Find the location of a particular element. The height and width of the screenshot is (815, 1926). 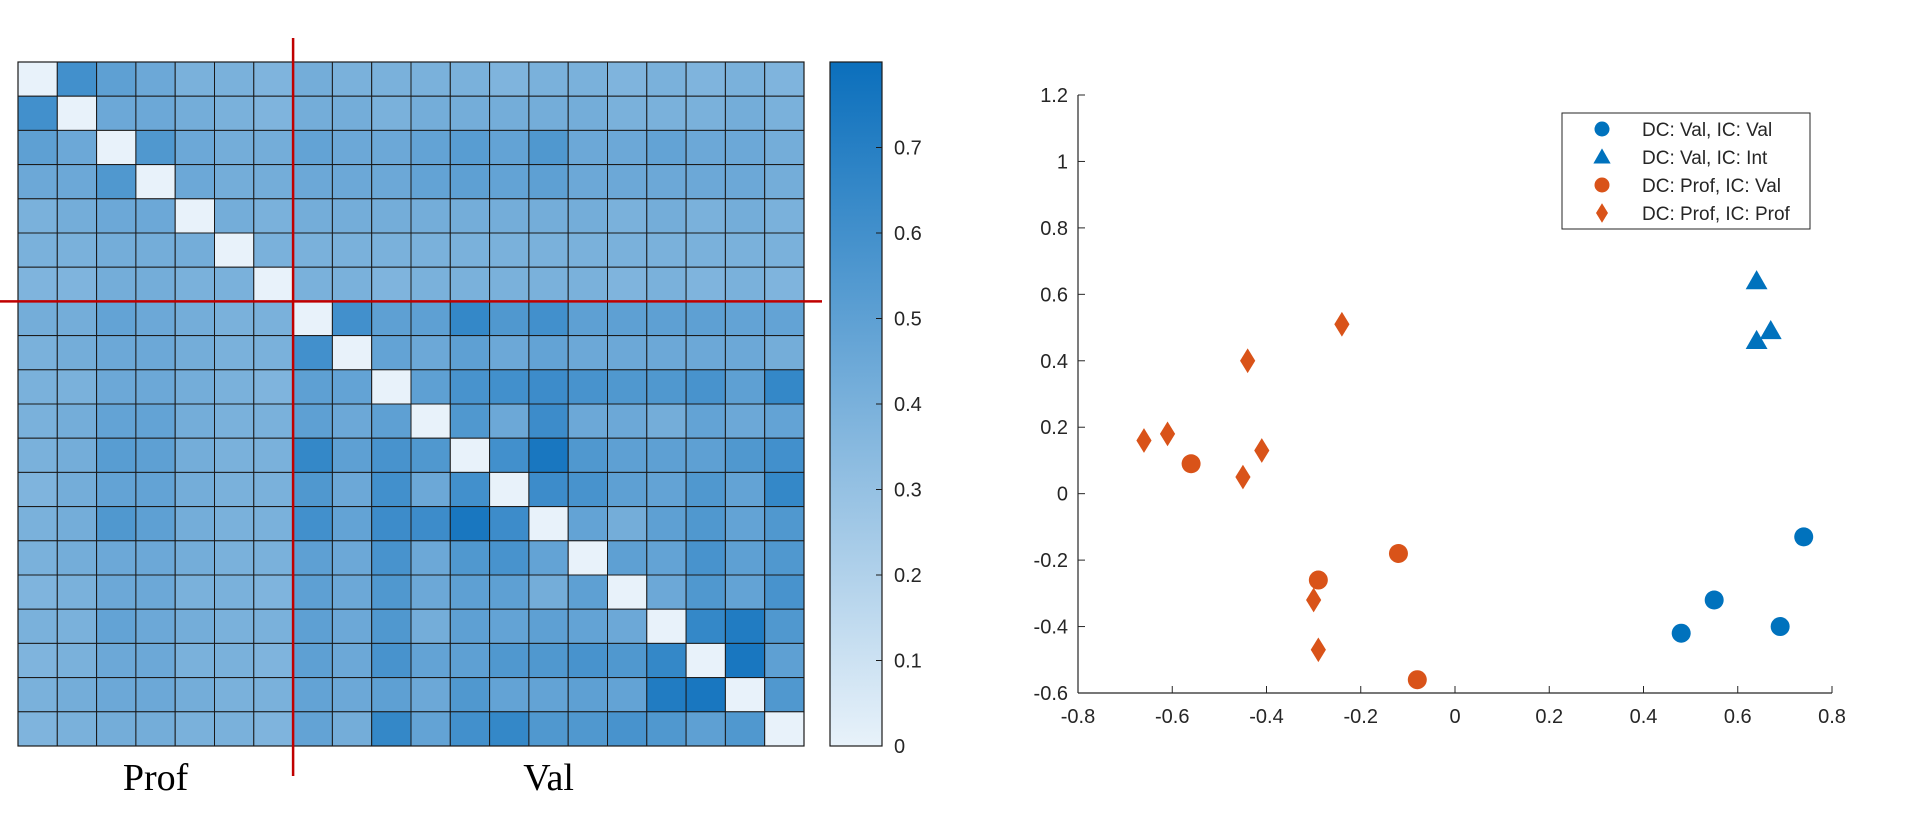

y-tick-label: 0.4 is located at coordinates (1054, 362).